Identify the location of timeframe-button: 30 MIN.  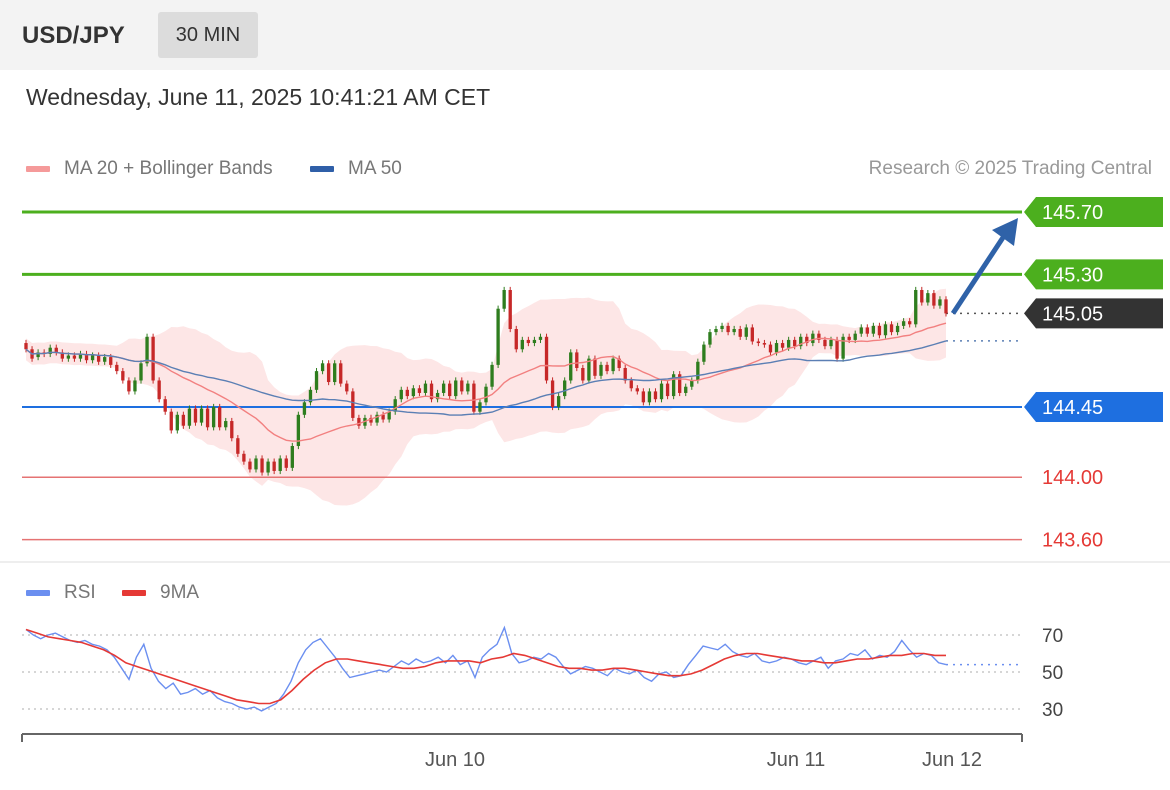
(208, 35).